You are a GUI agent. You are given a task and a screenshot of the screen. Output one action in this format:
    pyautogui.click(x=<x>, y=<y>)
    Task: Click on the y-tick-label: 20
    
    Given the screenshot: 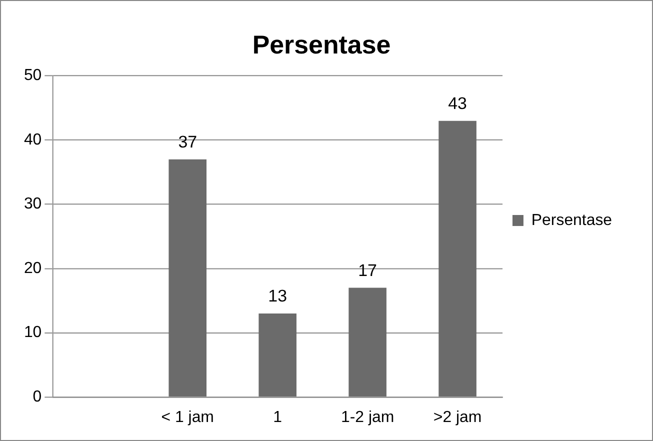 What is the action you would take?
    pyautogui.click(x=33, y=268)
    